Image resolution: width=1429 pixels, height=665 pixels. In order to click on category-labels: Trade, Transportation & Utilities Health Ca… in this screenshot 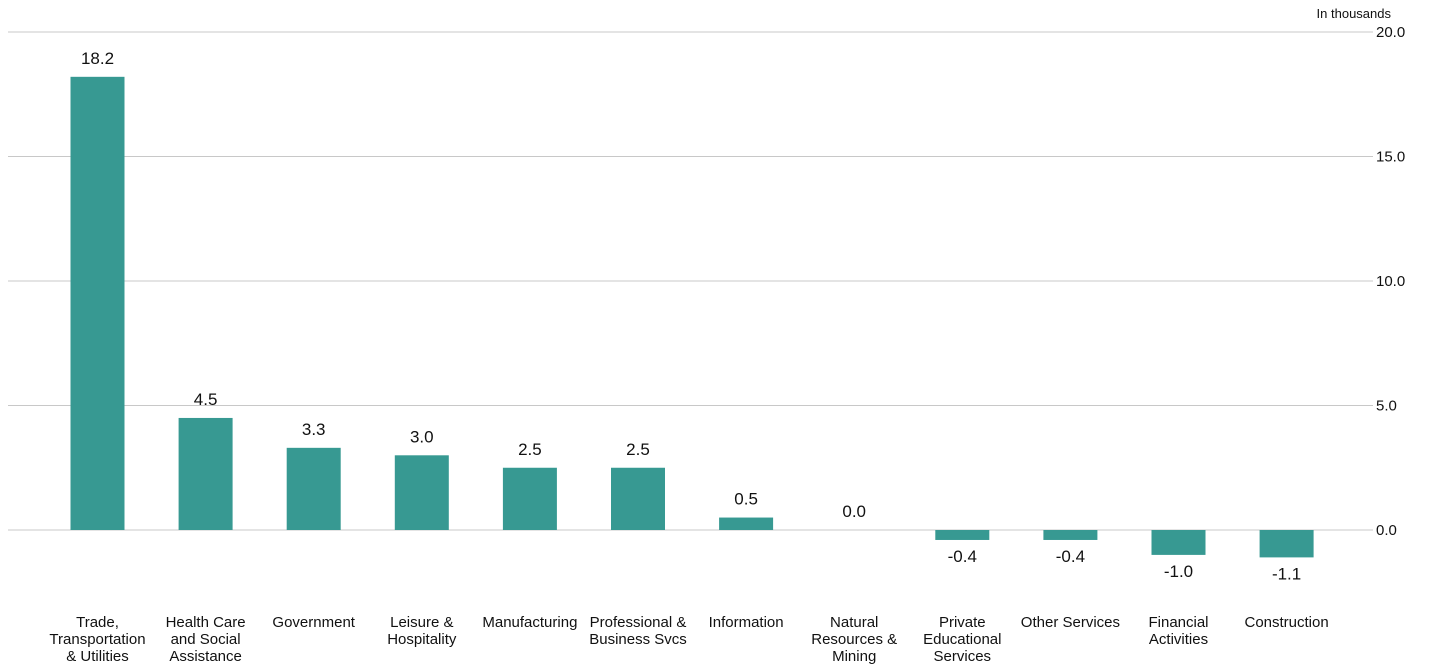, I will do `click(688, 639)`.